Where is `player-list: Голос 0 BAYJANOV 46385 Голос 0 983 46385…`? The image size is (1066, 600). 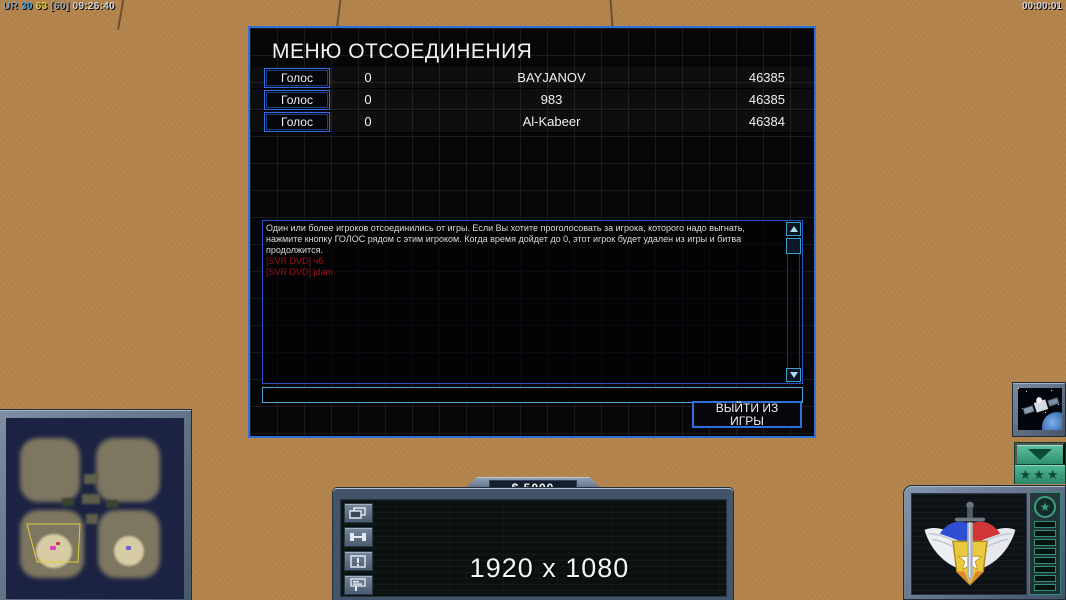 player-list: Голос 0 BAYJANOV 46385 Голос 0 983 46385… is located at coordinates (532, 100).